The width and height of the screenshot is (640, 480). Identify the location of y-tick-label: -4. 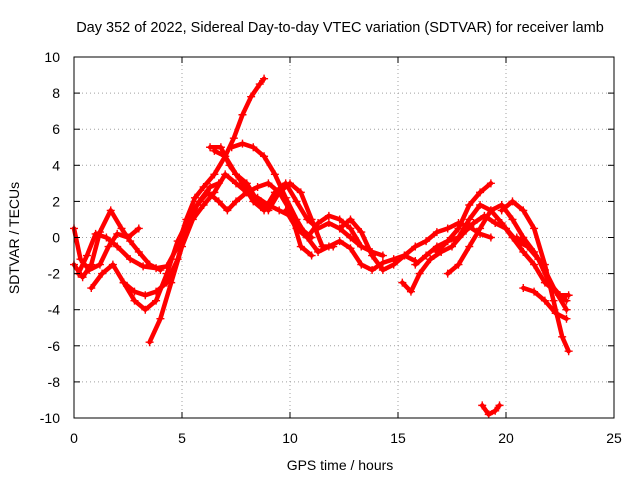
(54, 310).